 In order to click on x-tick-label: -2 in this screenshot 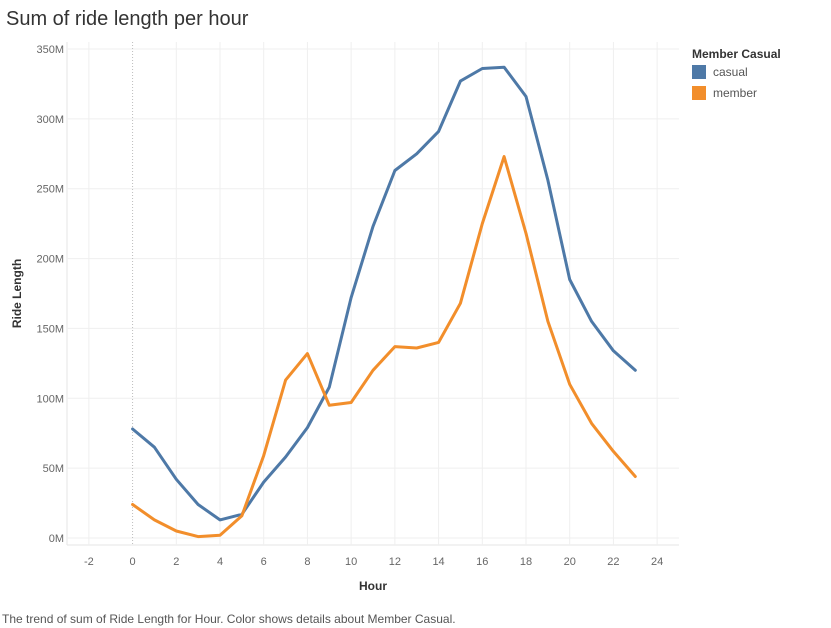, I will do `click(89, 562)`.